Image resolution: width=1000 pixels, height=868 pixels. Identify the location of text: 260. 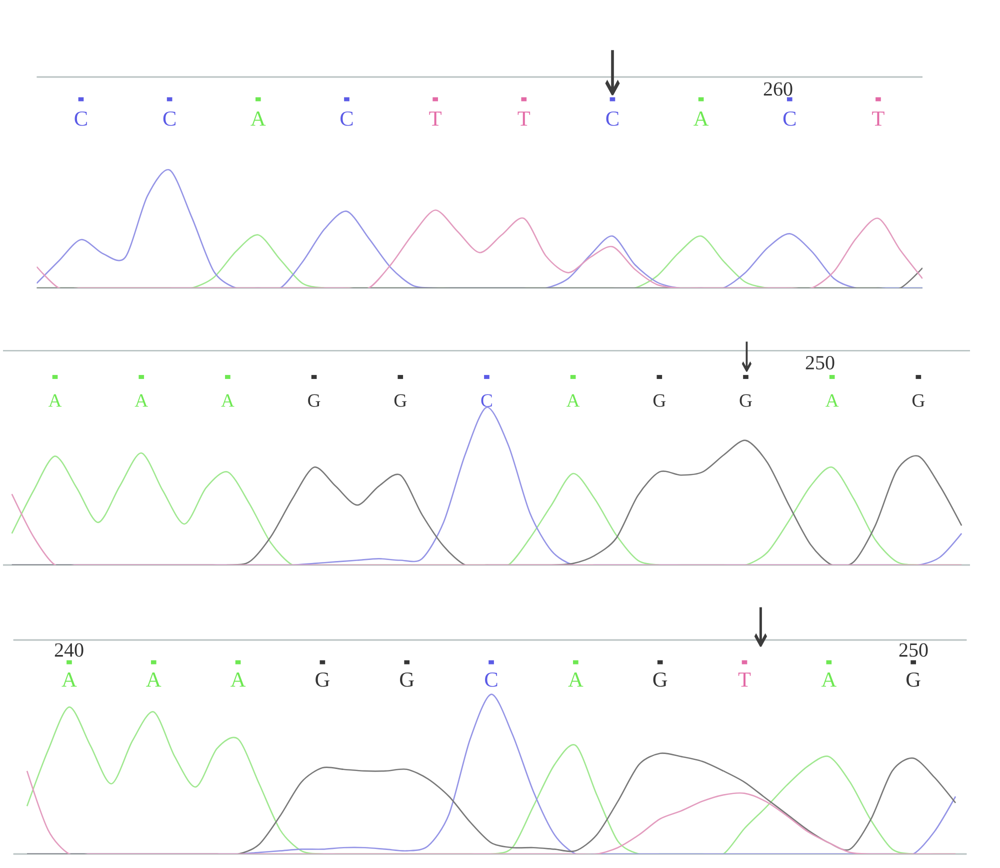
(778, 89).